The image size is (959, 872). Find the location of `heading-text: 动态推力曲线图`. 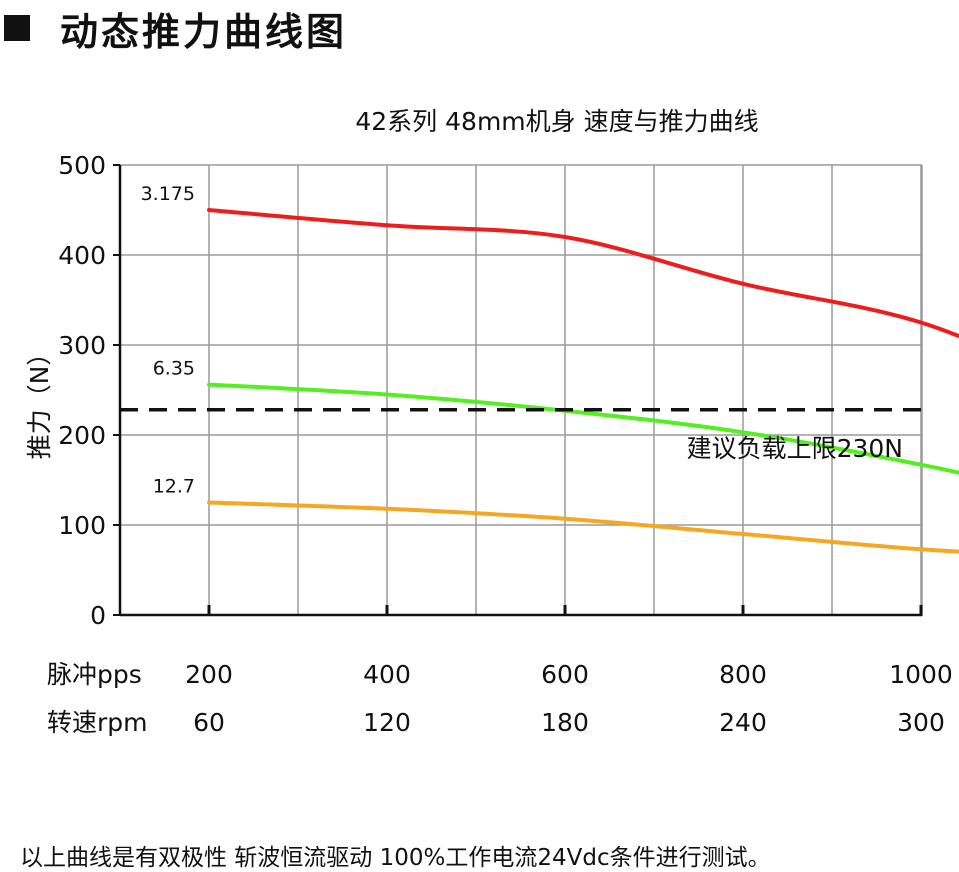

heading-text: 动态推力曲线图 is located at coordinates (204, 31).